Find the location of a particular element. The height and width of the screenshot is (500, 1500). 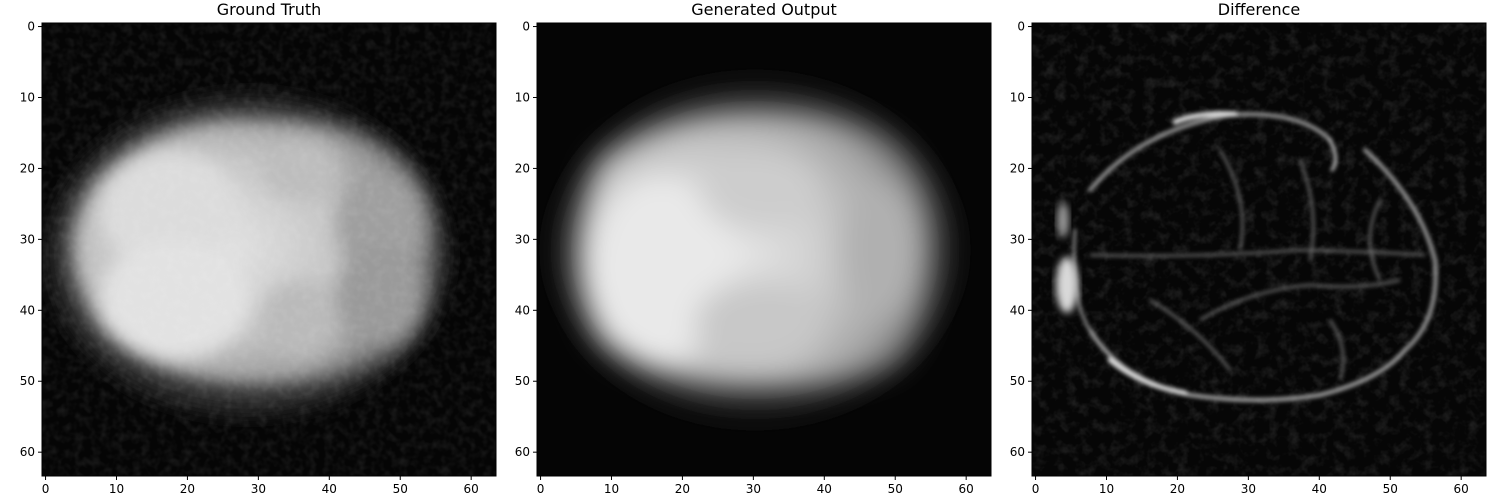

generated-output-x-tick-label: 60 is located at coordinates (966, 489).